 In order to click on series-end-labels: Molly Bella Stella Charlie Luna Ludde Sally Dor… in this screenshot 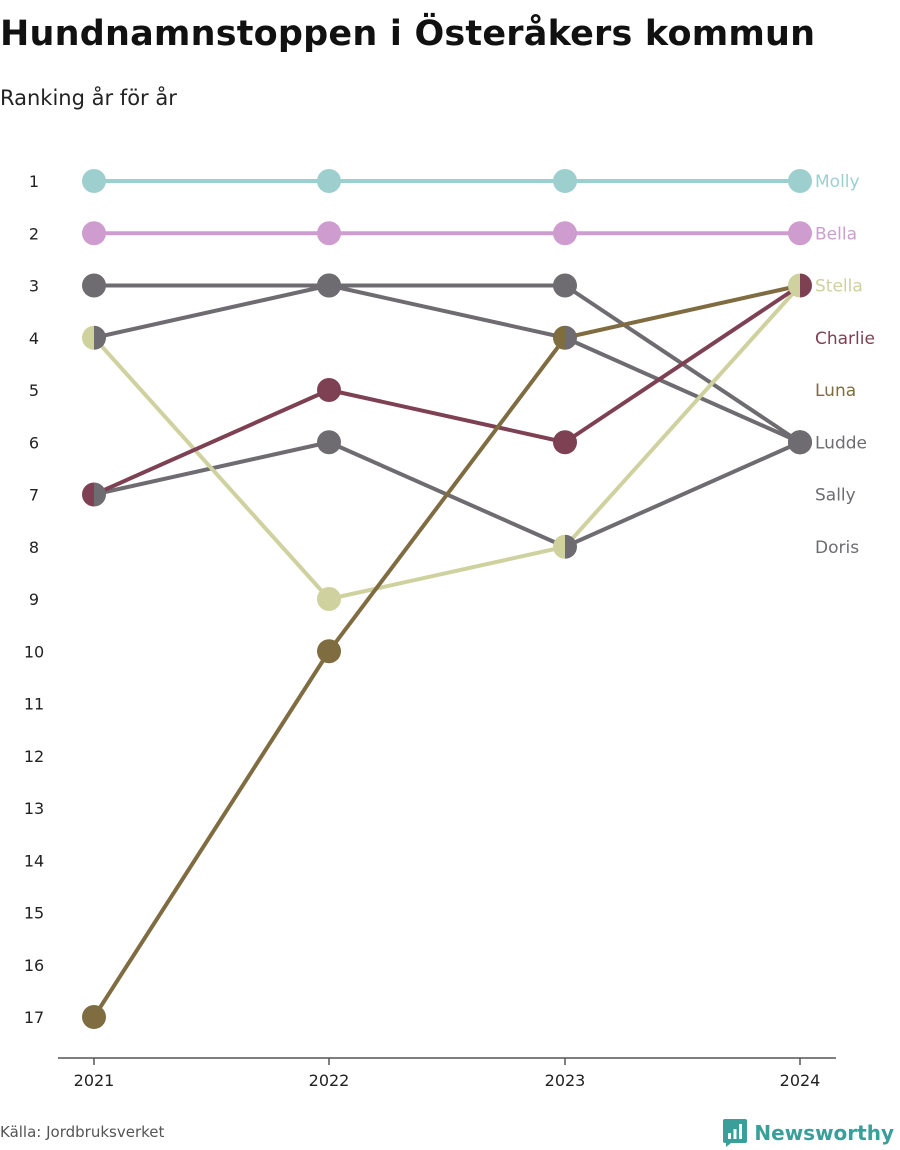, I will do `click(845, 365)`.